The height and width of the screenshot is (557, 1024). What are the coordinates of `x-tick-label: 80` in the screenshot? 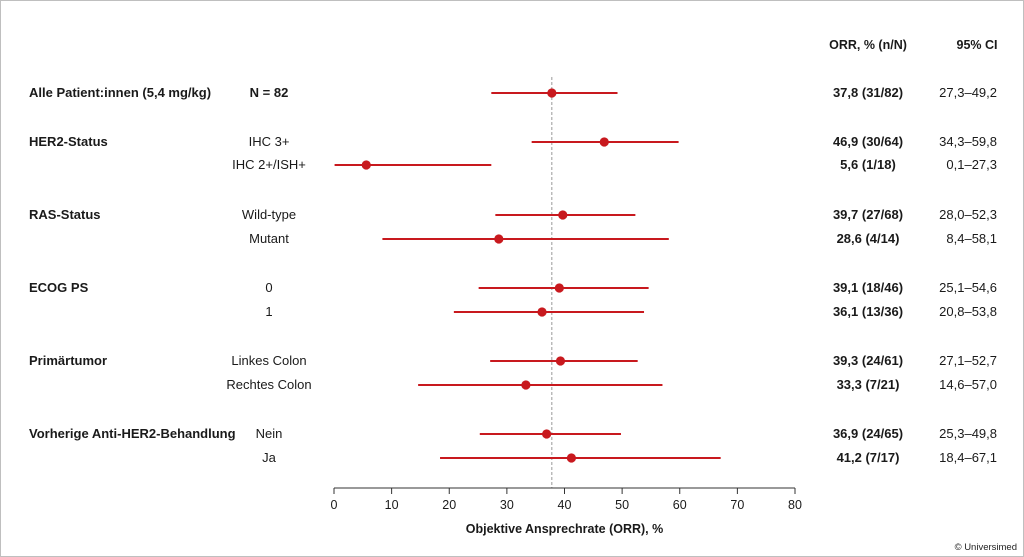 It's located at (795, 505).